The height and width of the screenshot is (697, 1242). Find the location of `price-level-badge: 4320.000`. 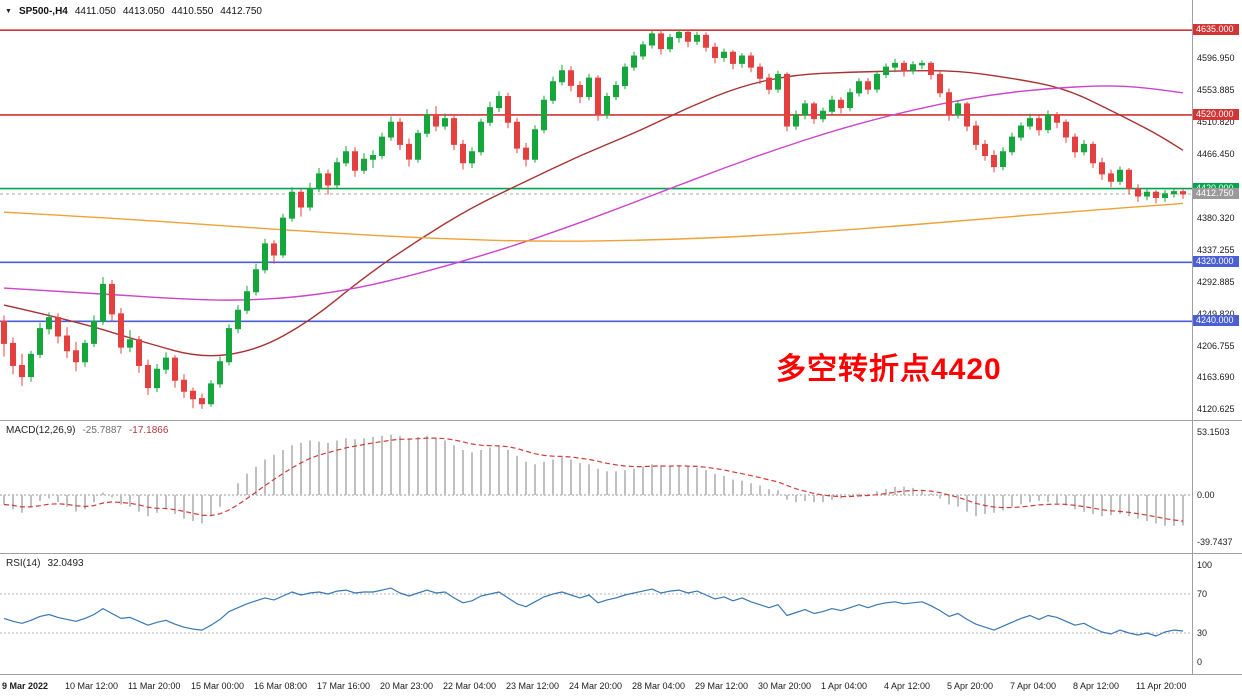

price-level-badge: 4320.000 is located at coordinates (1216, 262).